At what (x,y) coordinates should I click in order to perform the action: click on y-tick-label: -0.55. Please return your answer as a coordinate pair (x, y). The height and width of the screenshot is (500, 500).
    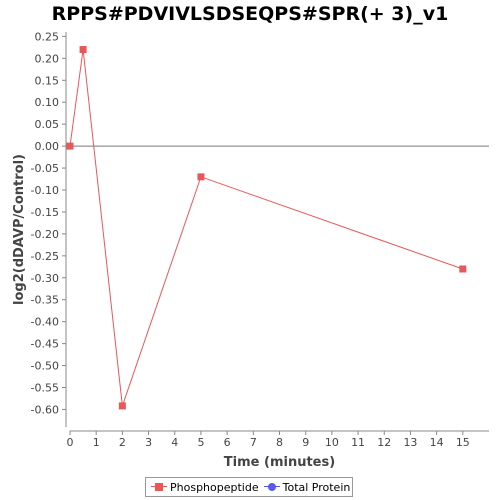
    Looking at the image, I should click on (45, 388).